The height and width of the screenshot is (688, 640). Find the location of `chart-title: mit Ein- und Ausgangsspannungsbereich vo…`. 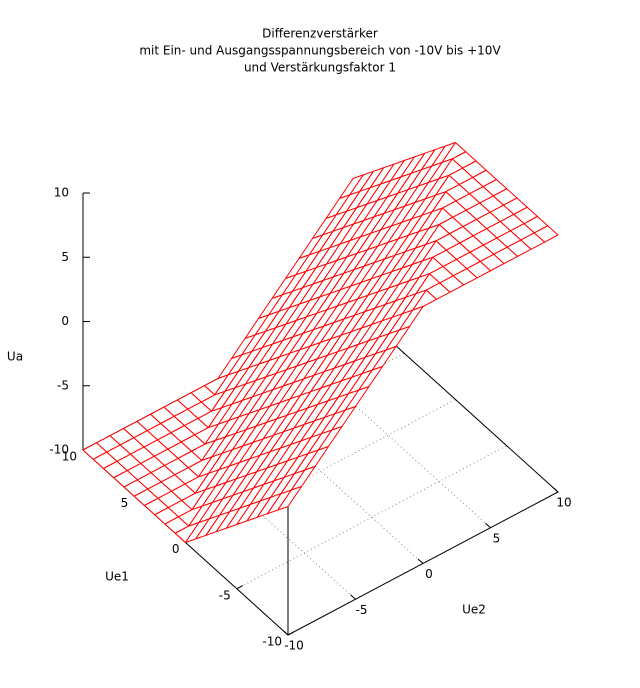

chart-title: mit Ein- und Ausgangsspannungsbereich vo… is located at coordinates (320, 51).